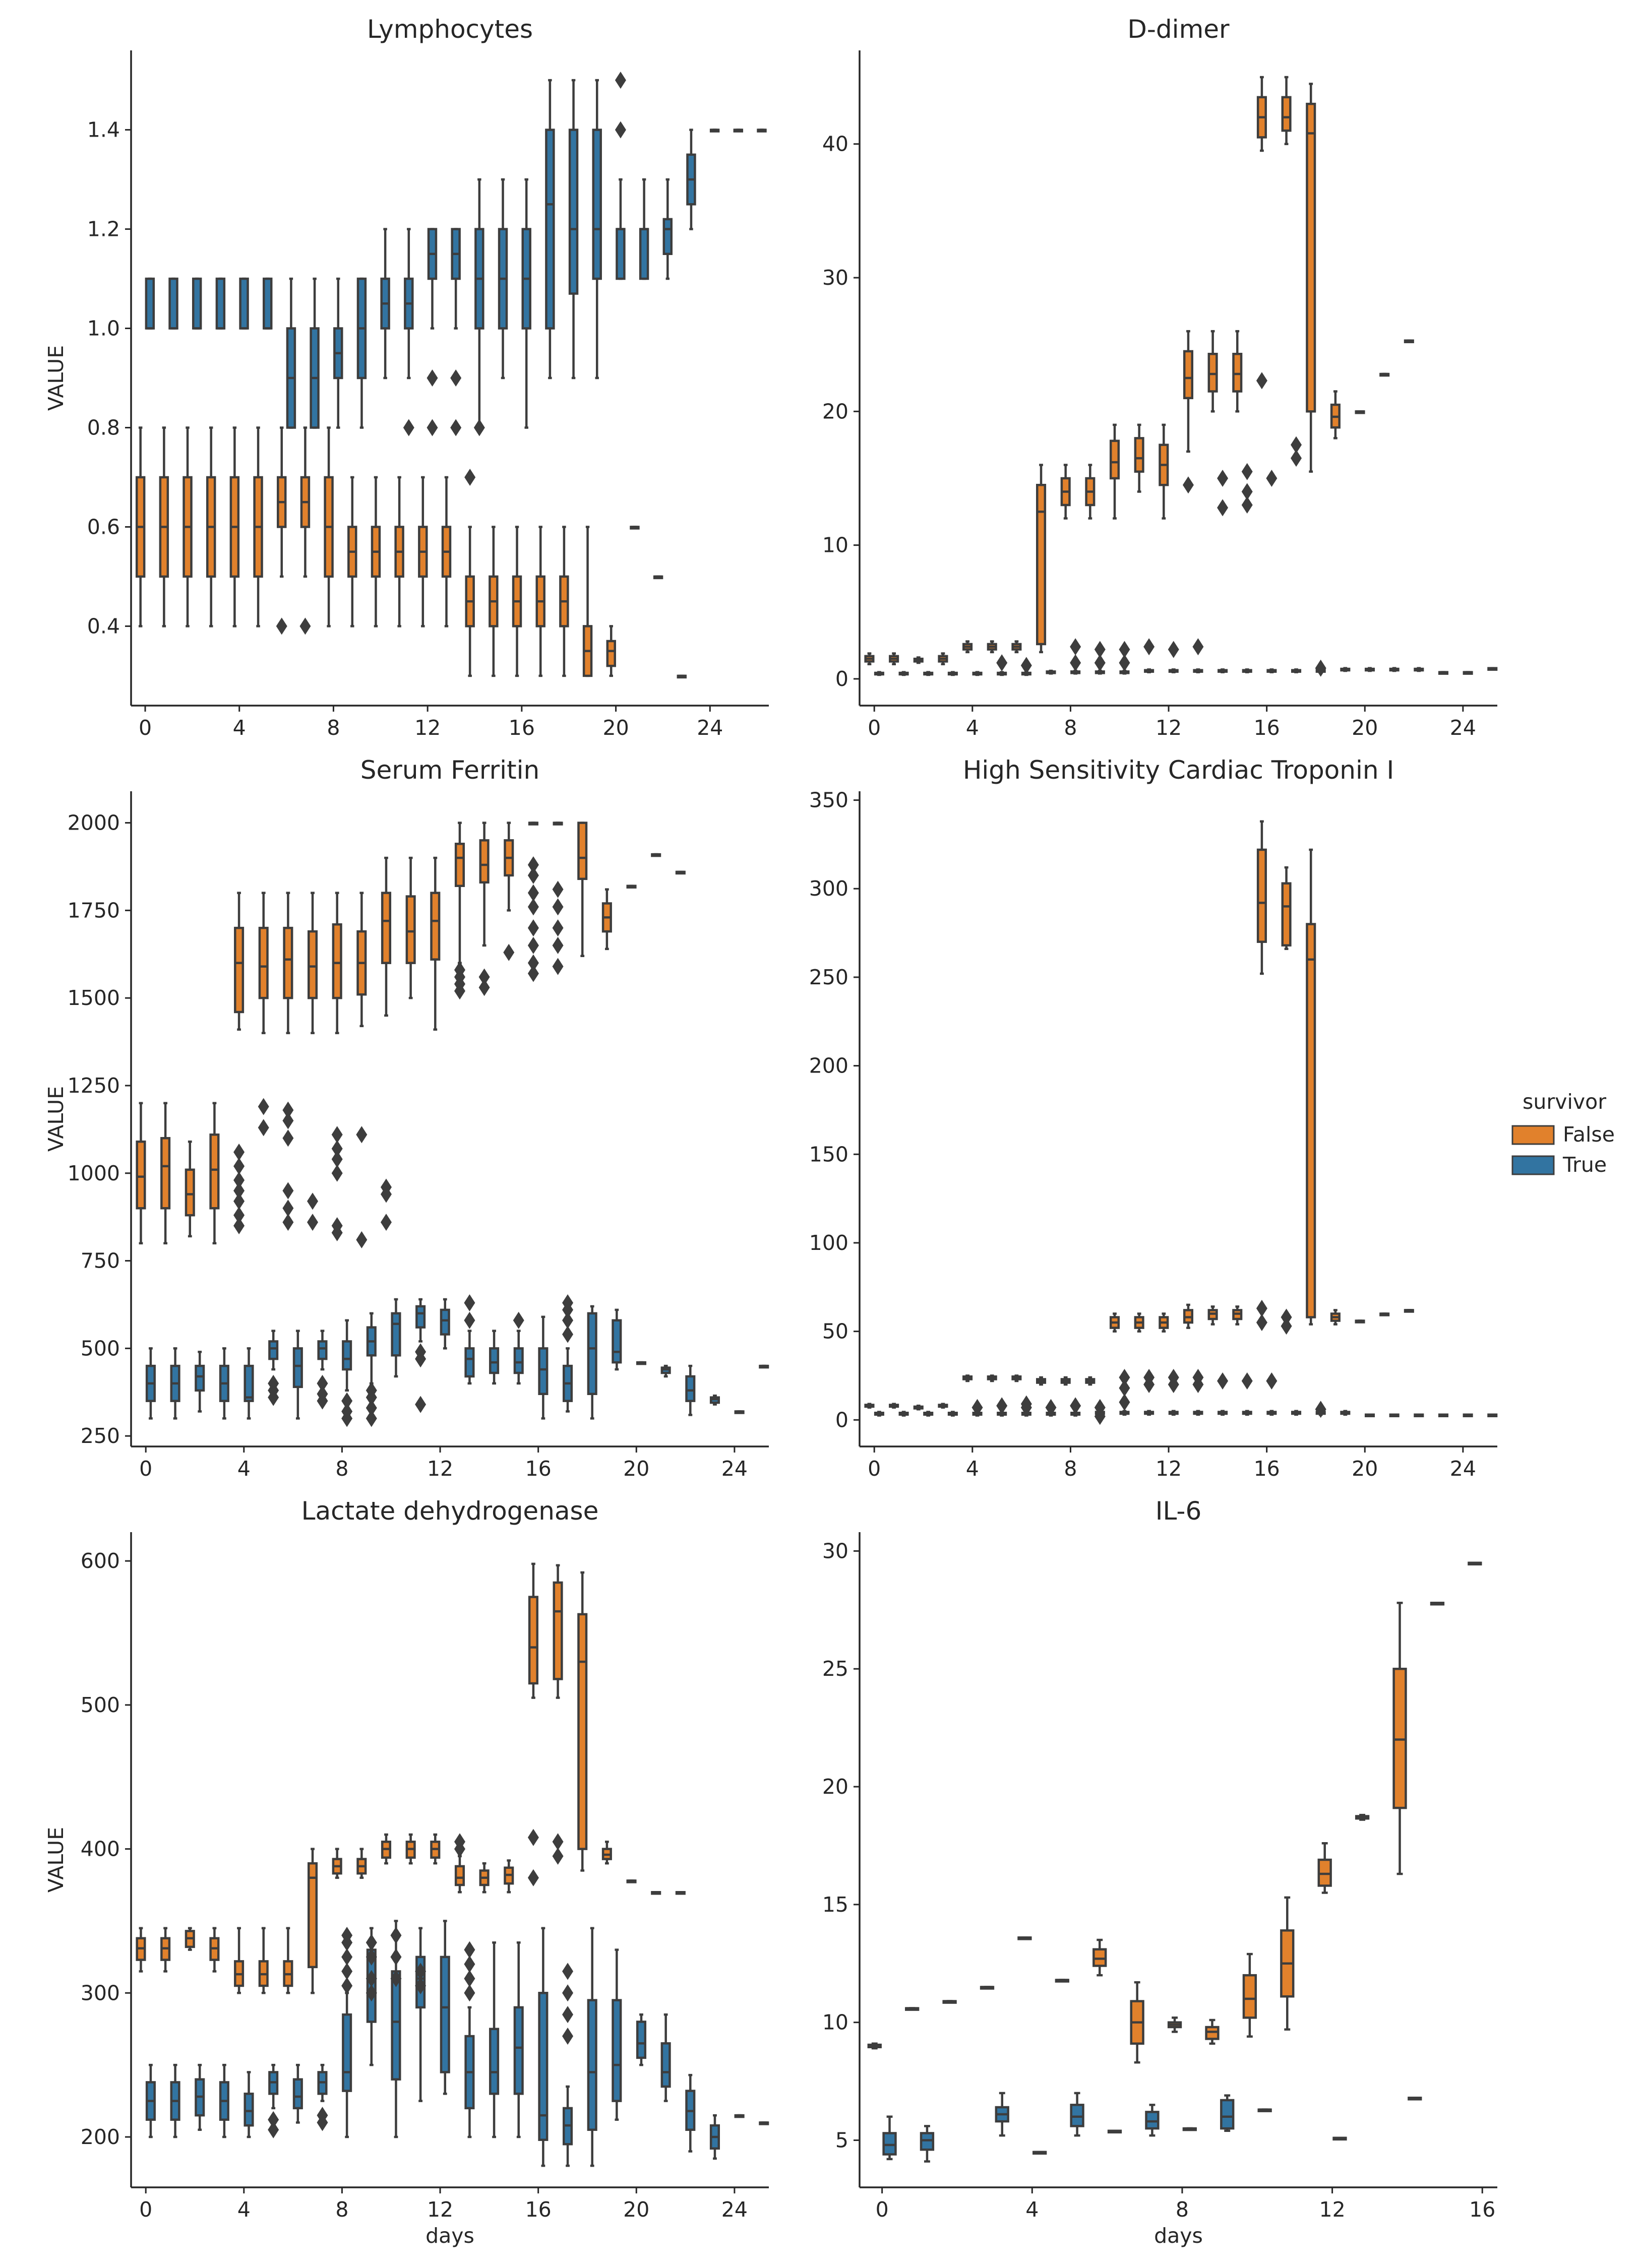 The image size is (1641, 2268). I want to click on chart-title: D-dimer, so click(1178, 29).